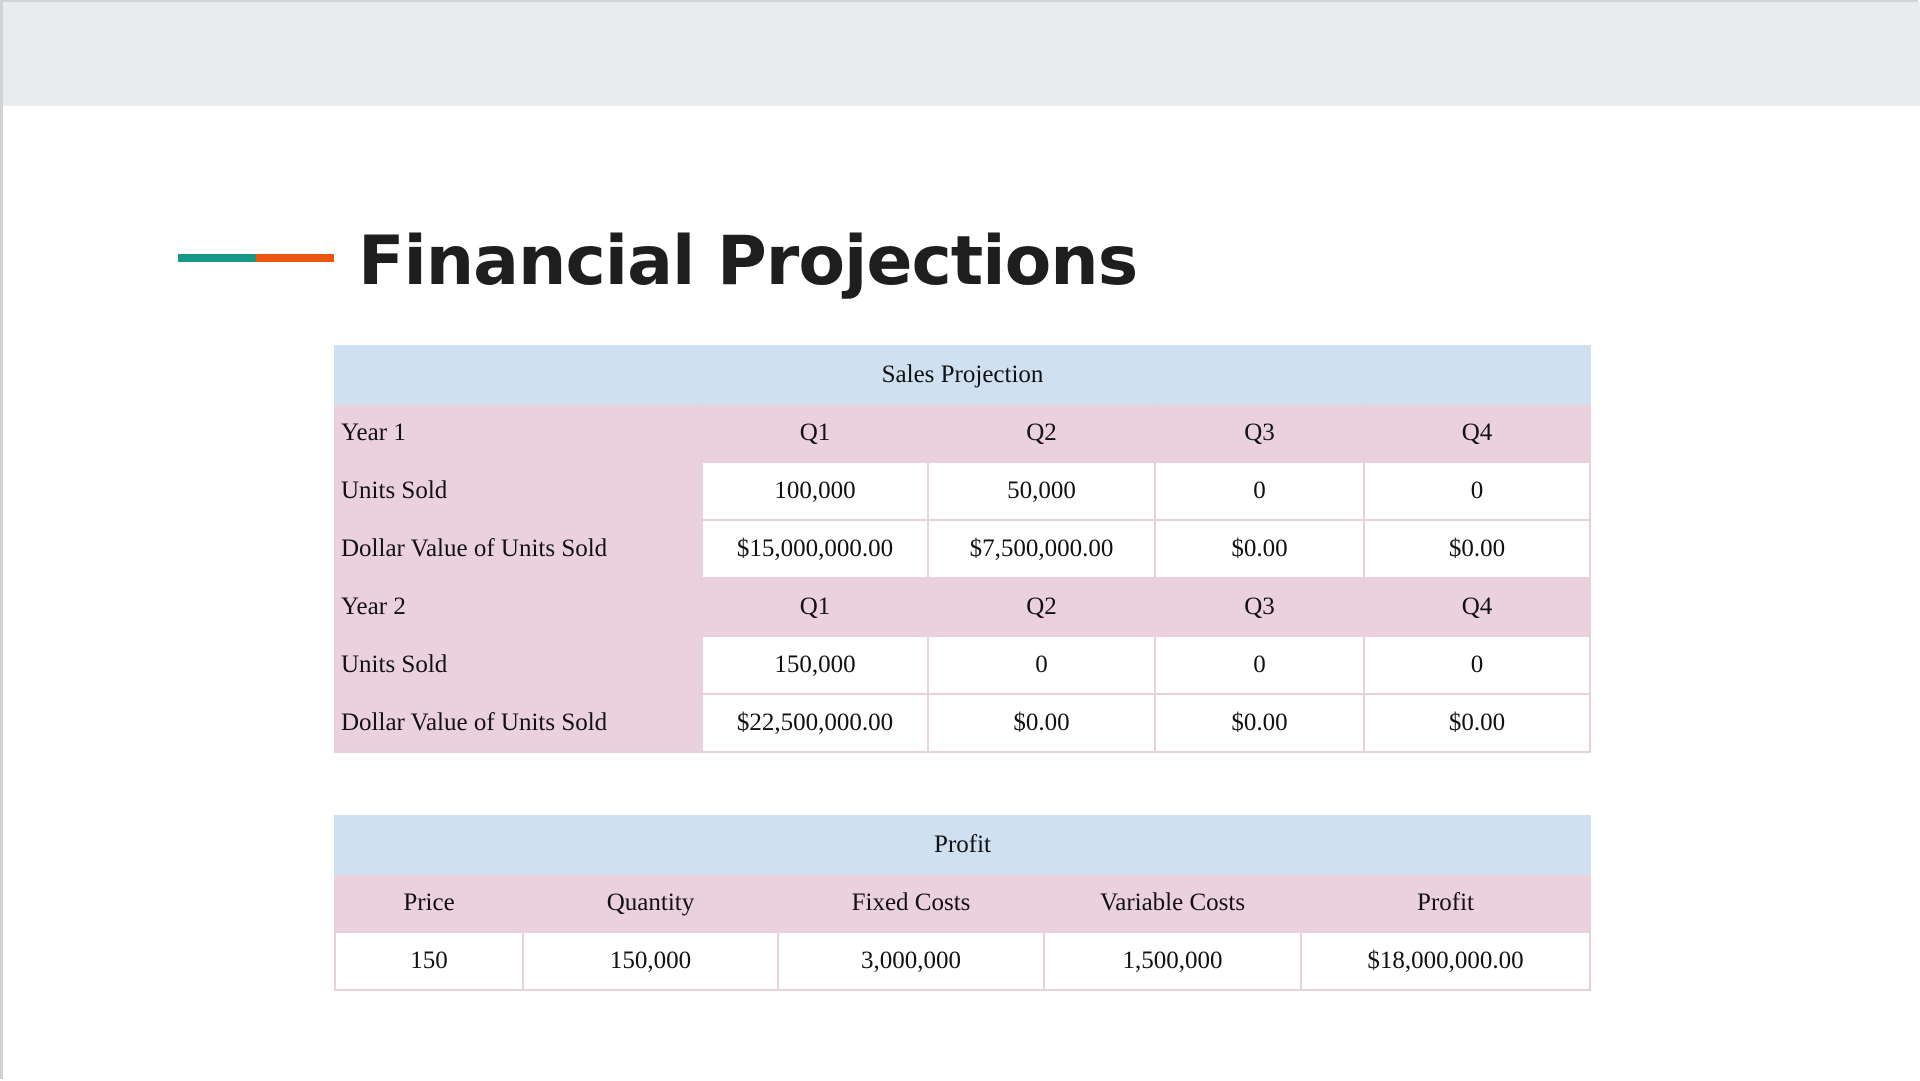 Image resolution: width=1920 pixels, height=1081 pixels. What do you see at coordinates (429, 903) in the screenshot?
I see `column-header: Price` at bounding box center [429, 903].